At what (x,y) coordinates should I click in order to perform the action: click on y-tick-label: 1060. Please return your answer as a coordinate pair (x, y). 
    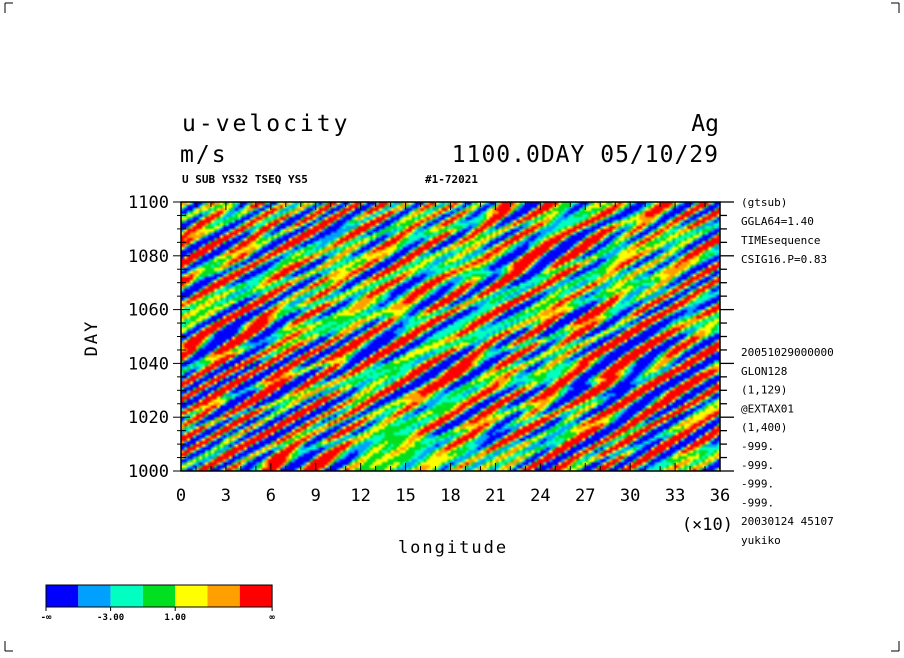
    Looking at the image, I should click on (148, 311).